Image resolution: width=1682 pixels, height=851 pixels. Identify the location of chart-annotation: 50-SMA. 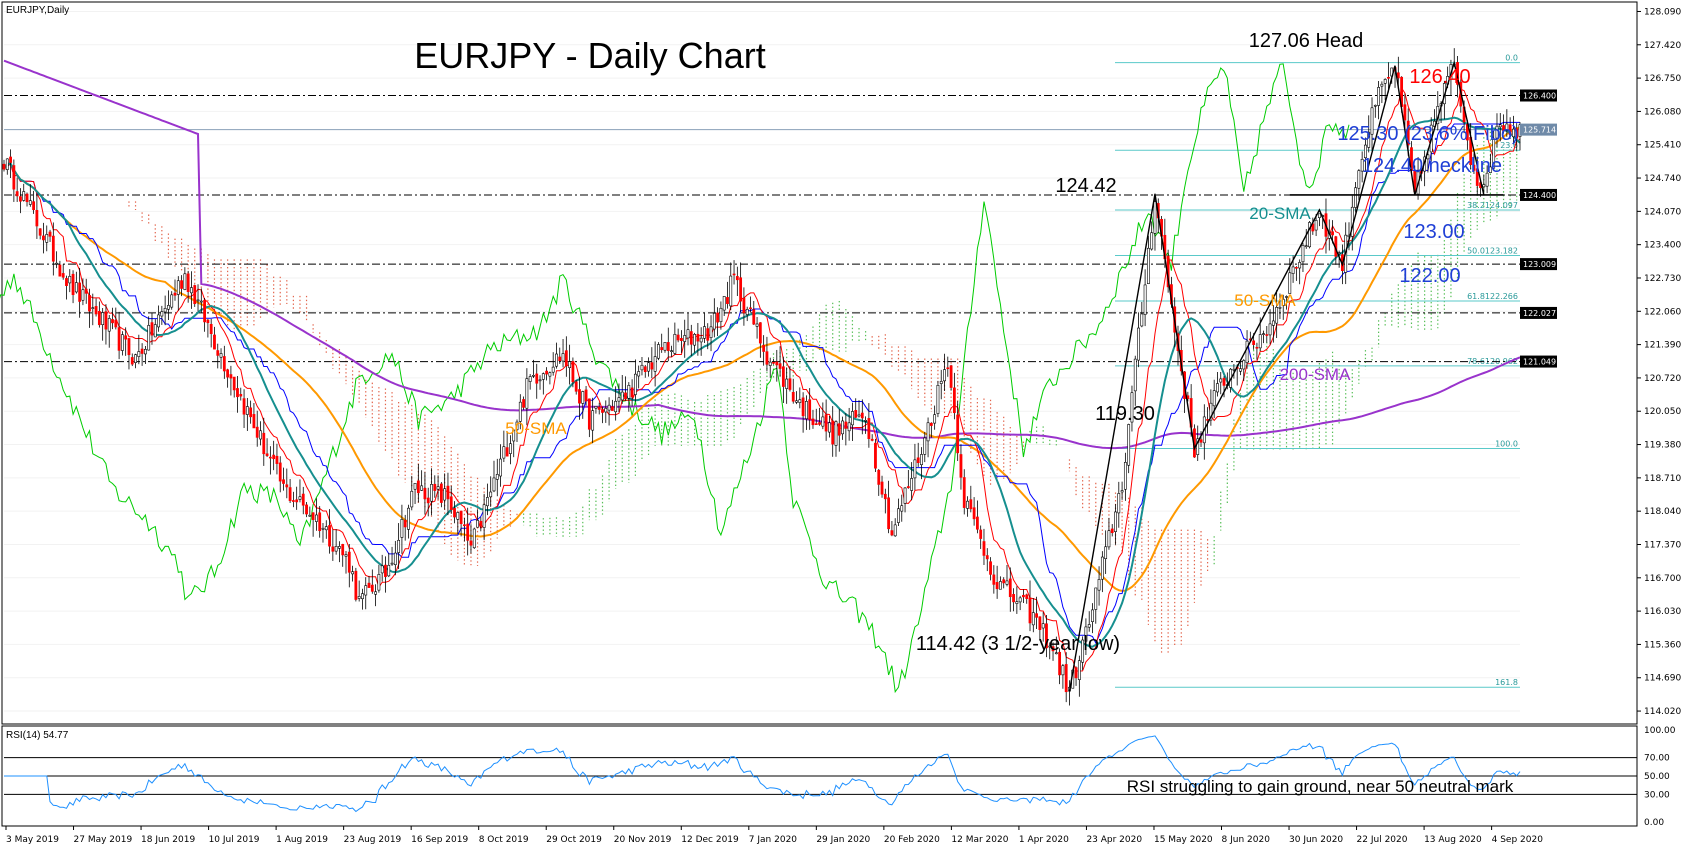
(1265, 300).